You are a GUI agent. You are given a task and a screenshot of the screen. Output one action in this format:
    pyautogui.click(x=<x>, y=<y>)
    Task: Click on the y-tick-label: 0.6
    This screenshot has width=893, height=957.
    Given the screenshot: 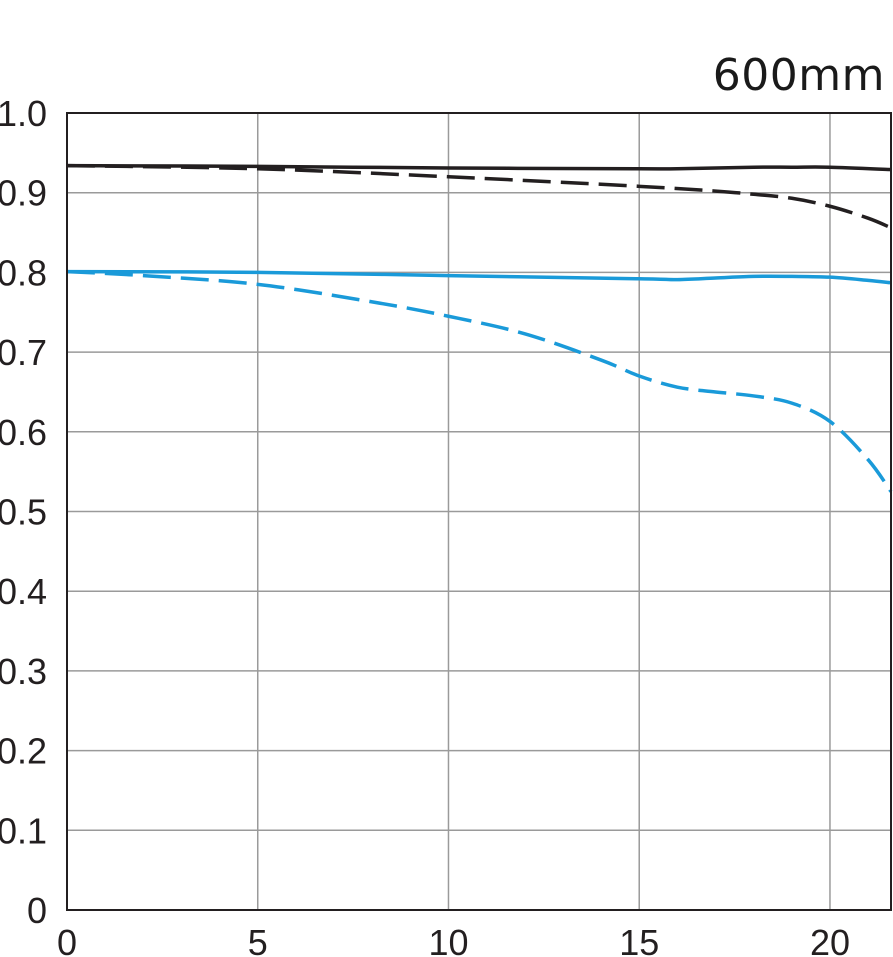 What is the action you would take?
    pyautogui.click(x=23, y=432)
    